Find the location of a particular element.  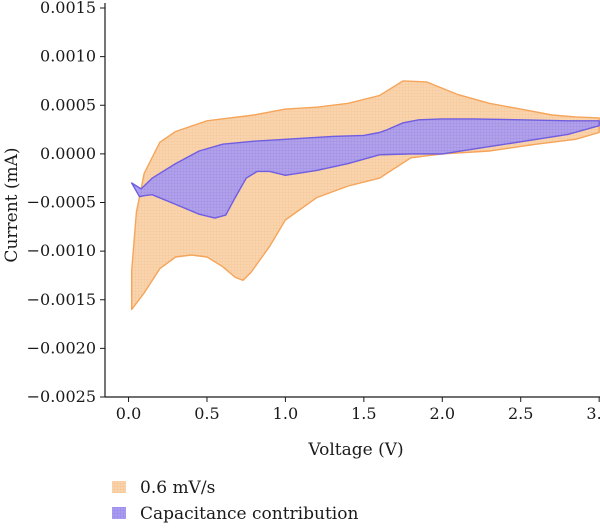

y-tick-label: −0.0015 is located at coordinates (61, 299).